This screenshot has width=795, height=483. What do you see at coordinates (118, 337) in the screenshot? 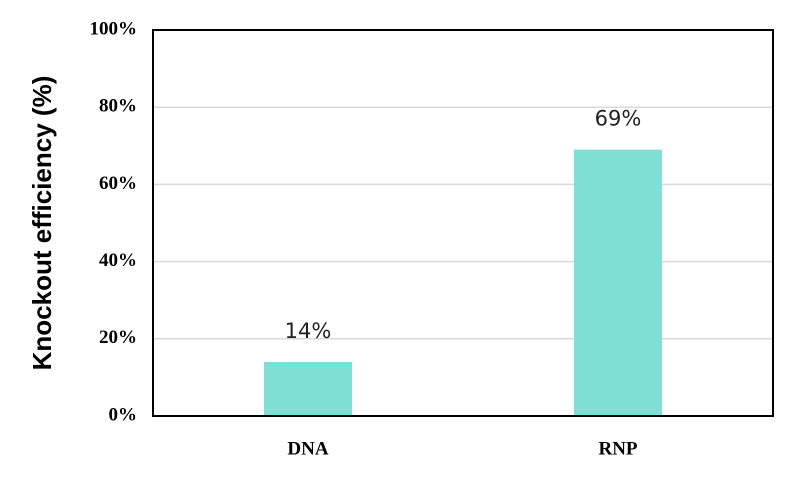
I see `y-tick-label: 20%` at bounding box center [118, 337].